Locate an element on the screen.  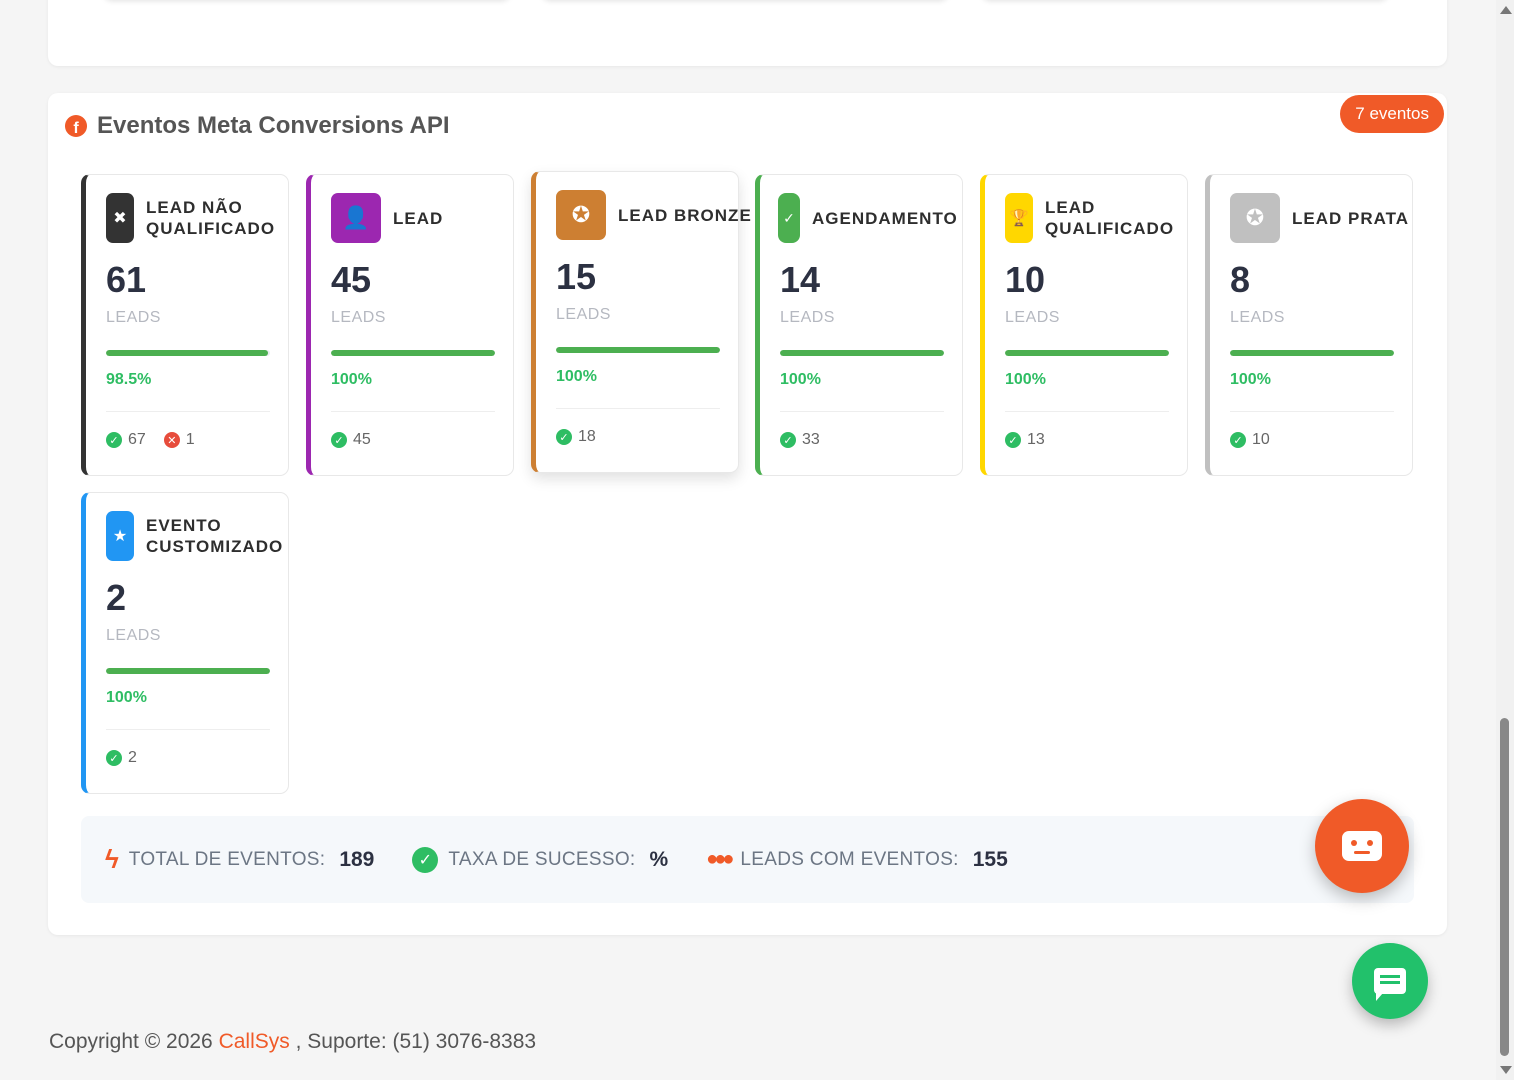
event-name: LEAD BRONZE is located at coordinates (685, 215).